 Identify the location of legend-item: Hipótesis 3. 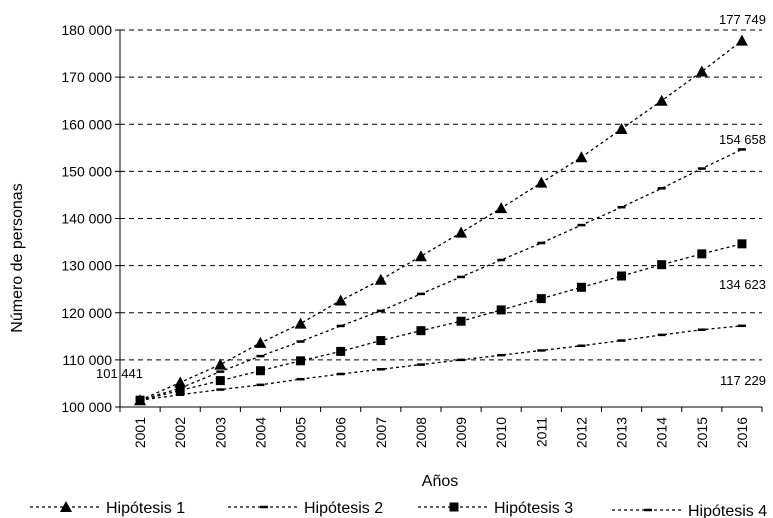
(495, 508).